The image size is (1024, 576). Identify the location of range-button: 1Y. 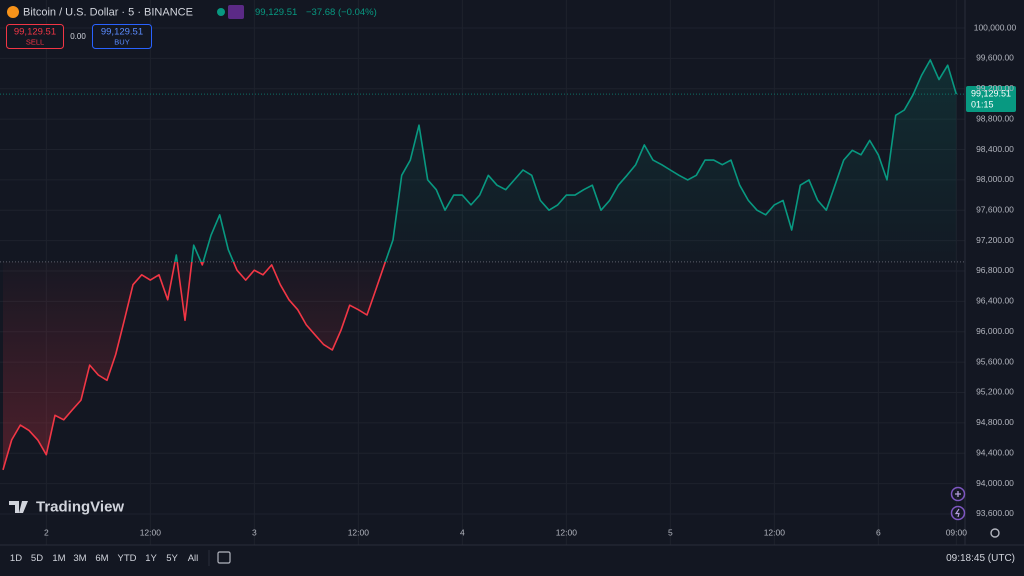
(151, 558).